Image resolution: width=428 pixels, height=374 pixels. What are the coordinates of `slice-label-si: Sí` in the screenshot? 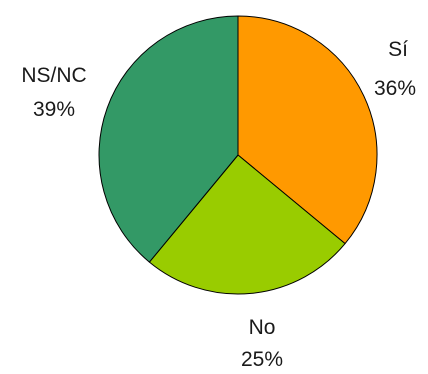 It's located at (398, 49).